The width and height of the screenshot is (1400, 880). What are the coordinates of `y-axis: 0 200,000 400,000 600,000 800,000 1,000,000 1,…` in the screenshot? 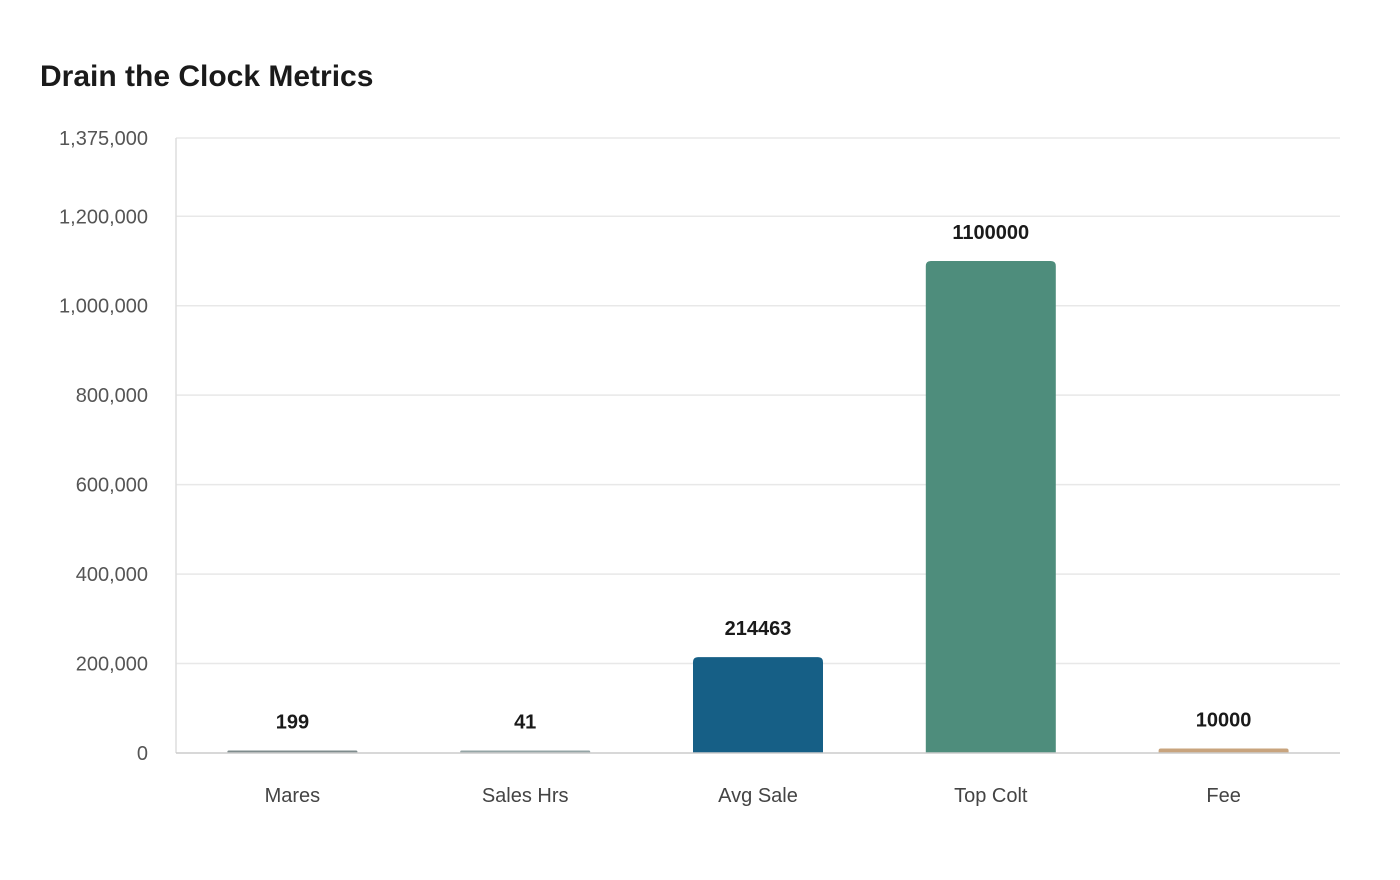 It's located at (118, 446).